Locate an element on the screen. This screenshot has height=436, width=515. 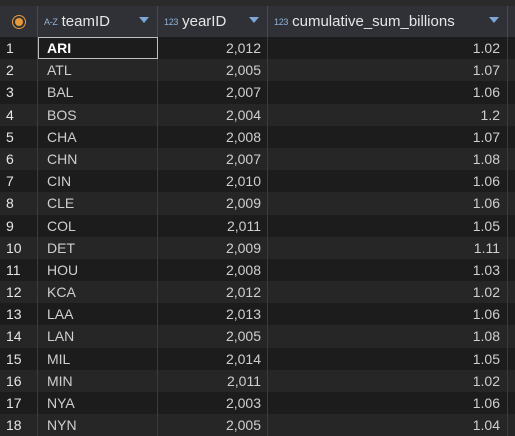
column-header-cumulative-sum: 123 cumulative_sum_billions is located at coordinates (388, 21).